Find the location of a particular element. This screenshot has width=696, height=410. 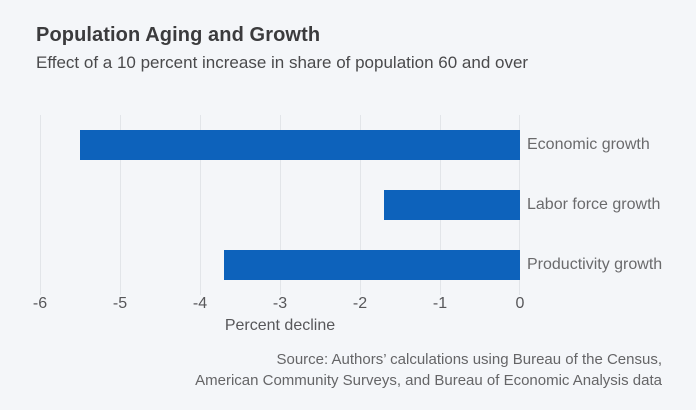

chart-title: Population Aging and Growth is located at coordinates (178, 35).